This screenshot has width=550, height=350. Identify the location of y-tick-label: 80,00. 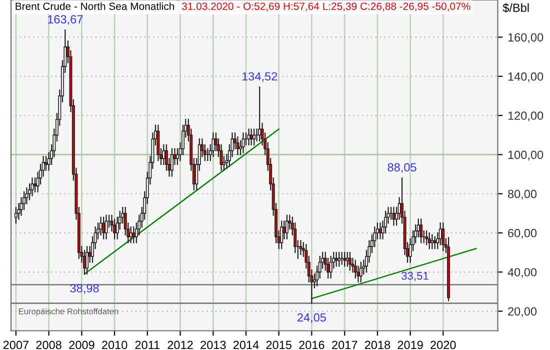
(522, 195).